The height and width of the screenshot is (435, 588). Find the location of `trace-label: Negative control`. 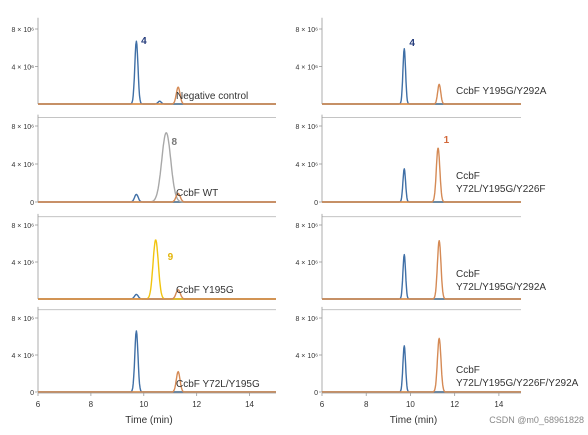

trace-label: Negative control is located at coordinates (212, 96).